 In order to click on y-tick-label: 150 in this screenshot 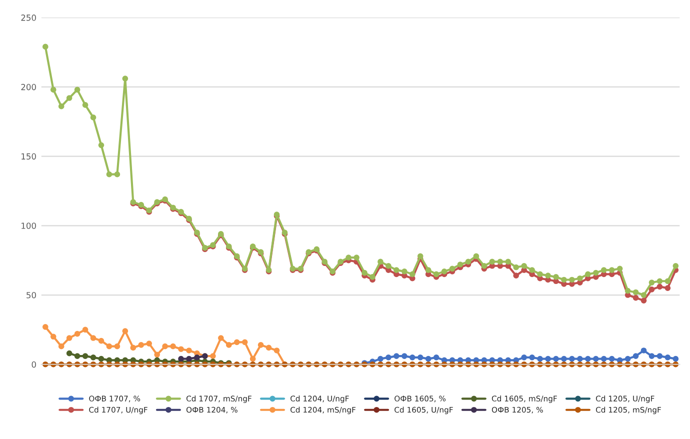, I will do `click(29, 156)`.